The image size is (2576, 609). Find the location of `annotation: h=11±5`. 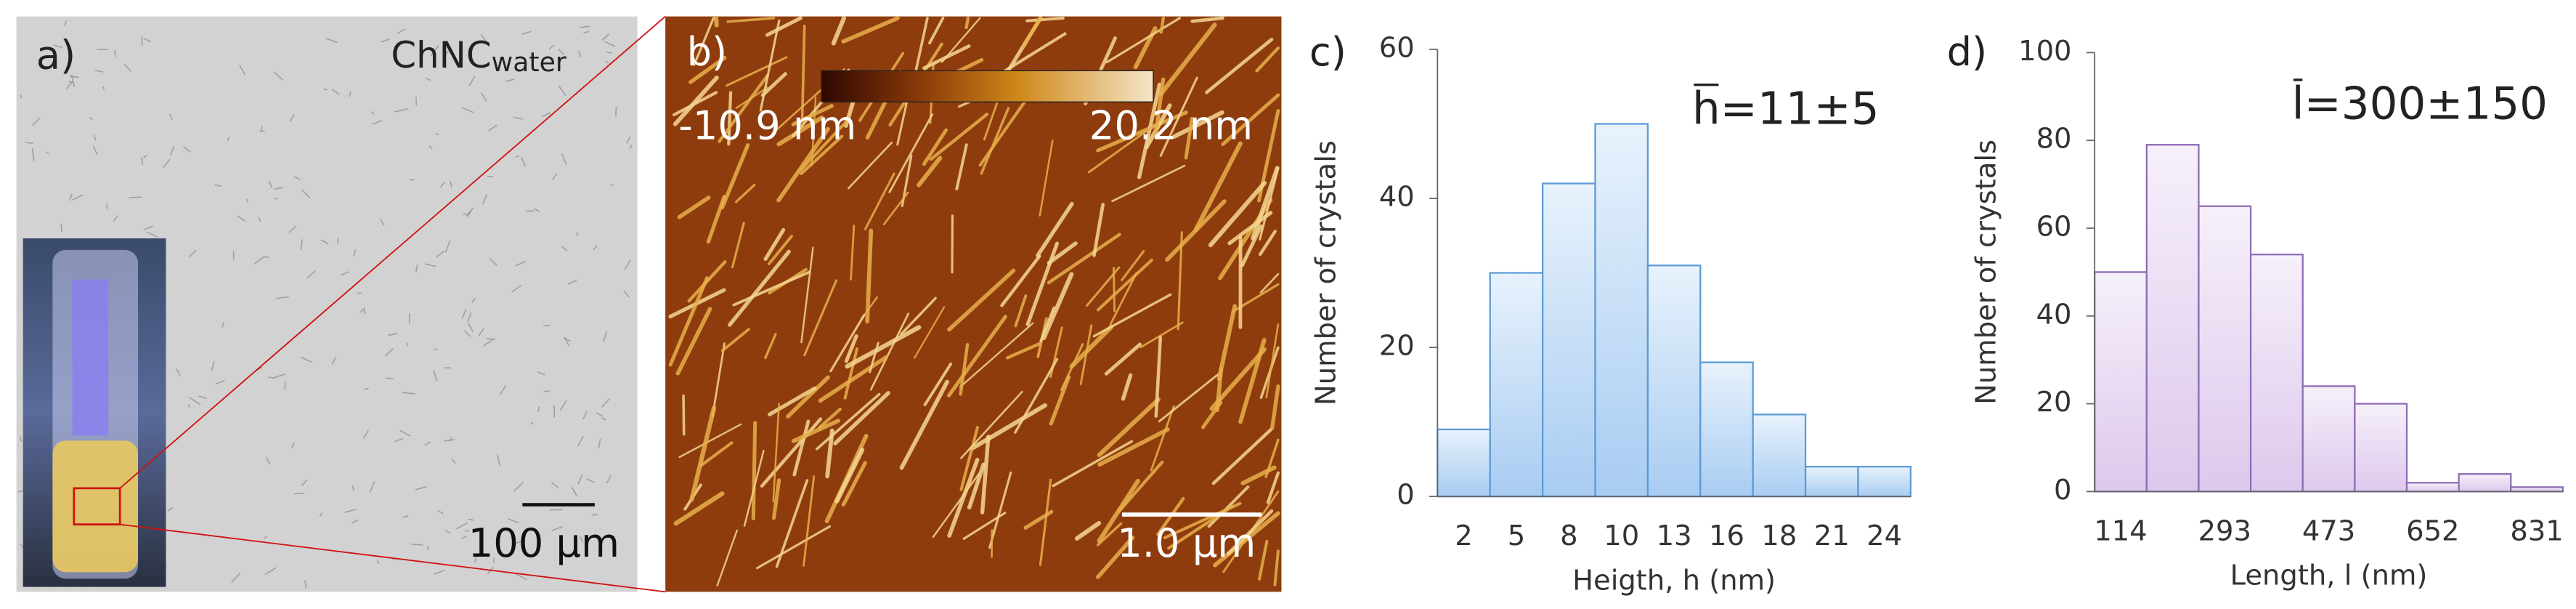

annotation: h=11±5 is located at coordinates (1786, 109).